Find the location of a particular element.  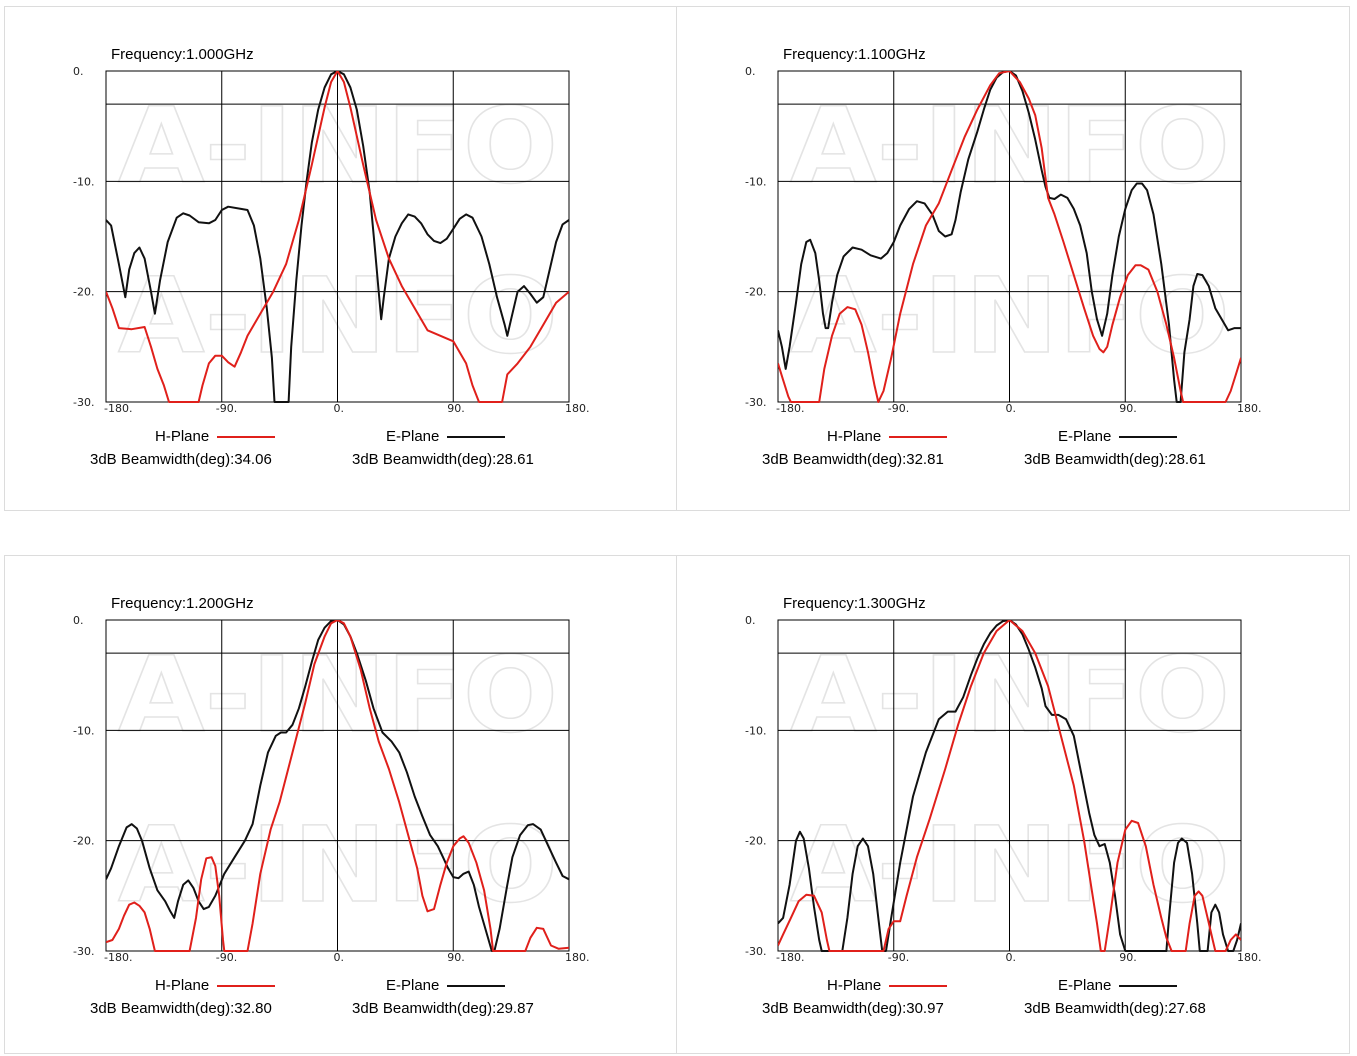

beamwidth-h-plane: 3dB Beamwidth(deg):34.06 is located at coordinates (181, 459).